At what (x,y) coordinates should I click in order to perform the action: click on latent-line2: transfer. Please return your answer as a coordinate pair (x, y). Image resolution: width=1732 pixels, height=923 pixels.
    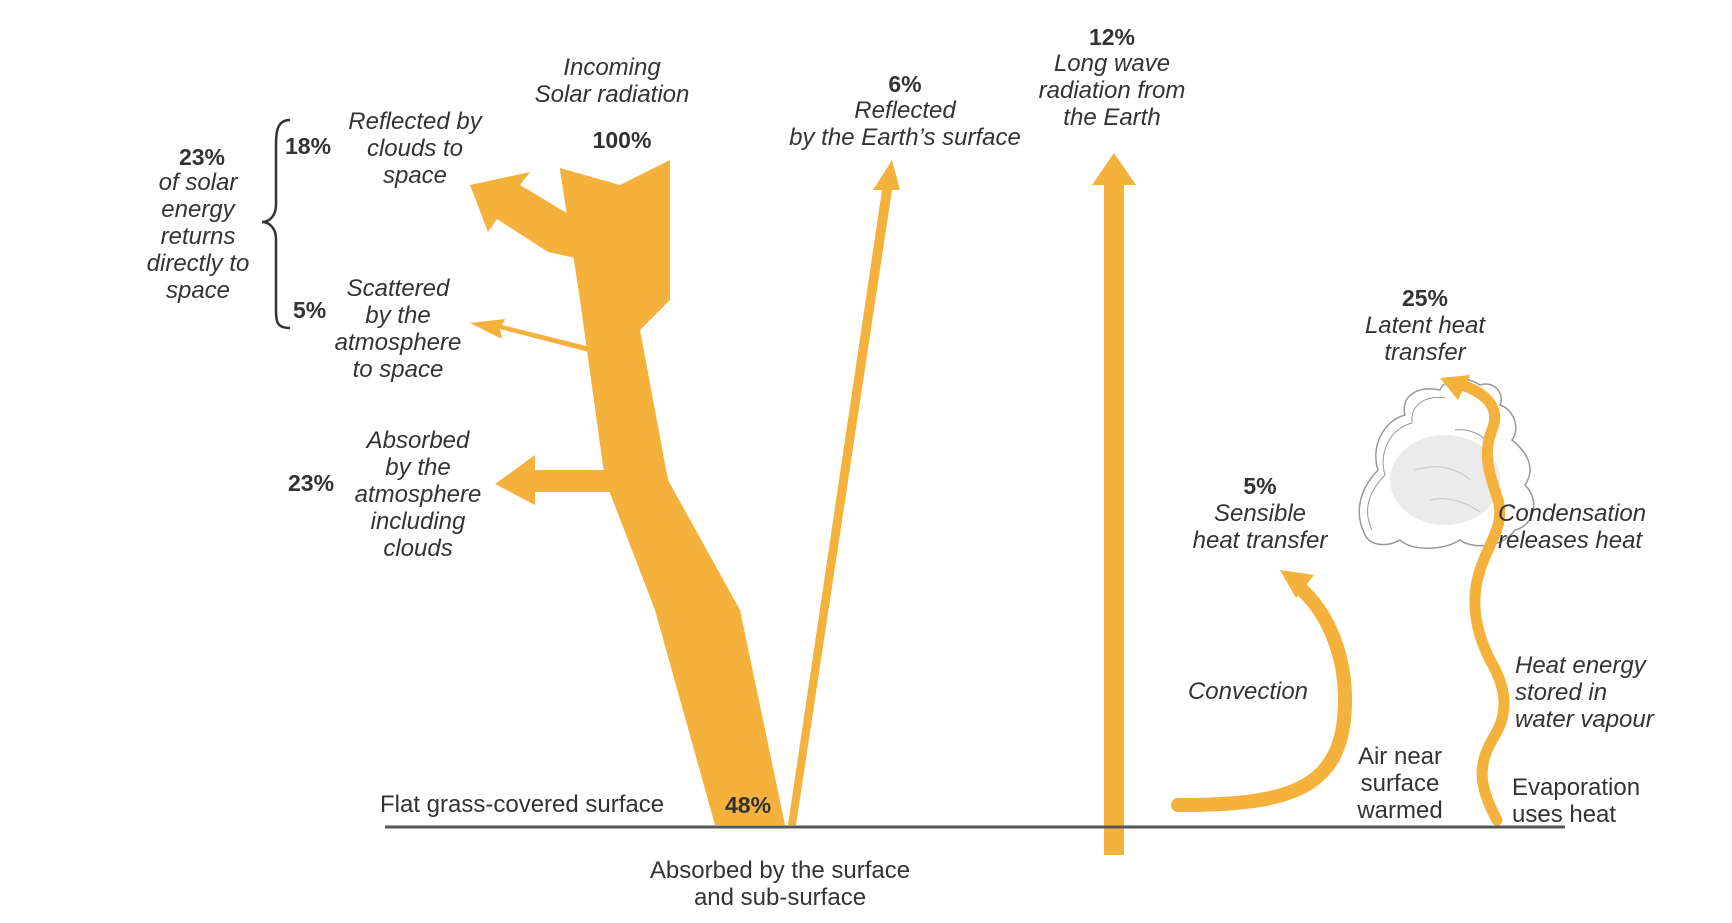
    Looking at the image, I should click on (1425, 352).